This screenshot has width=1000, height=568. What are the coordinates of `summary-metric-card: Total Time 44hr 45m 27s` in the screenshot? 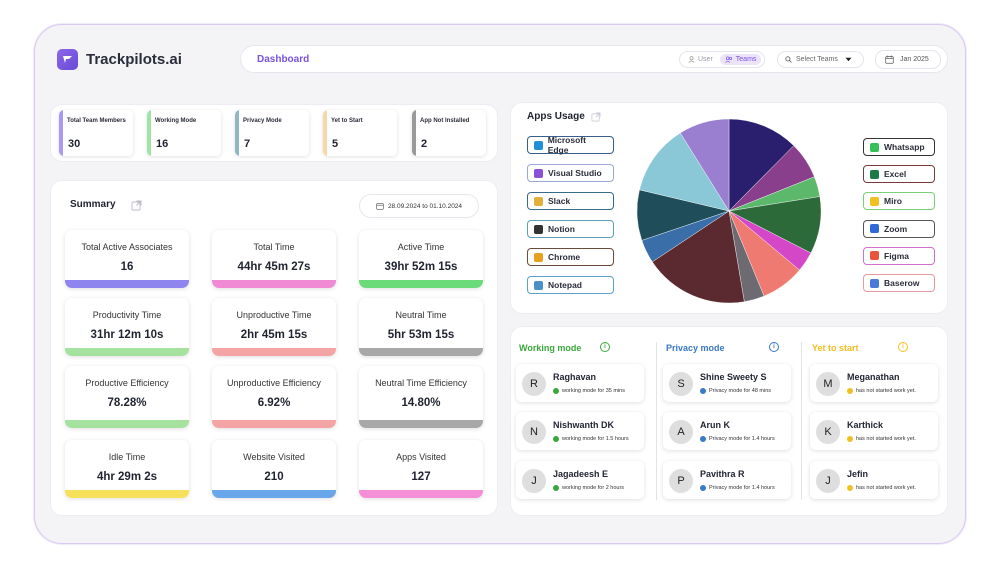 It's located at (274, 259).